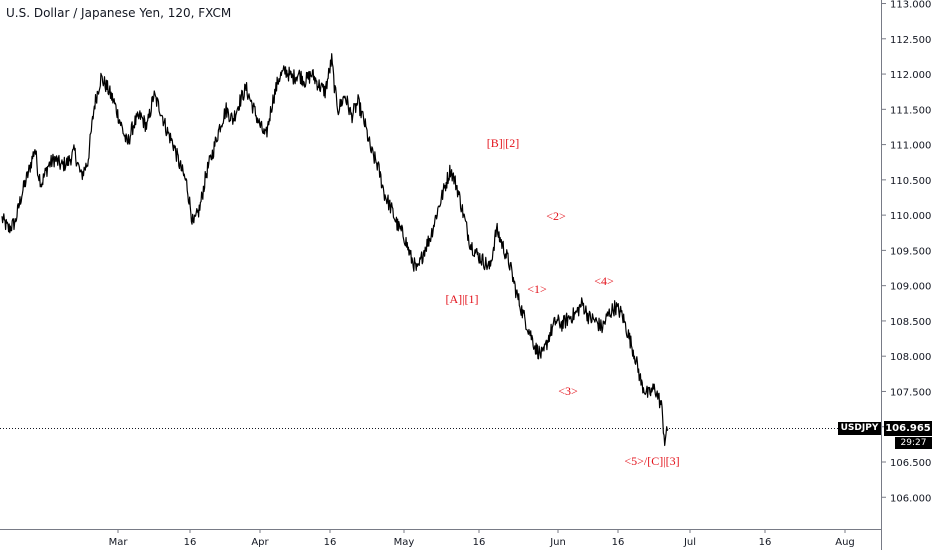  Describe the element at coordinates (910, 110) in the screenshot. I see `y-tick-label: 111.500` at that location.